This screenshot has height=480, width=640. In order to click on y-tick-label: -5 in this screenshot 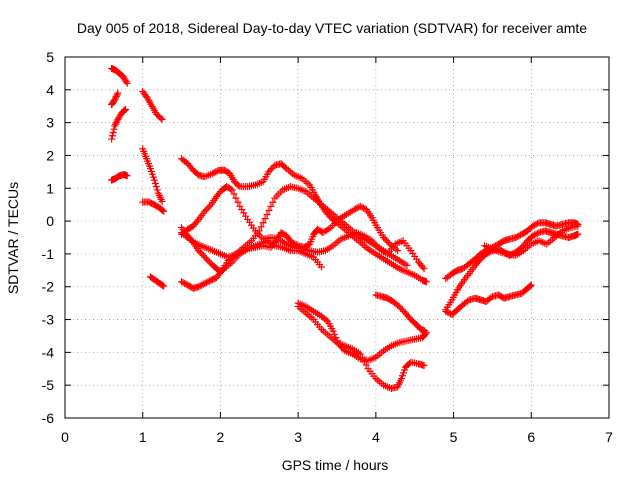, I will do `click(48, 385)`.